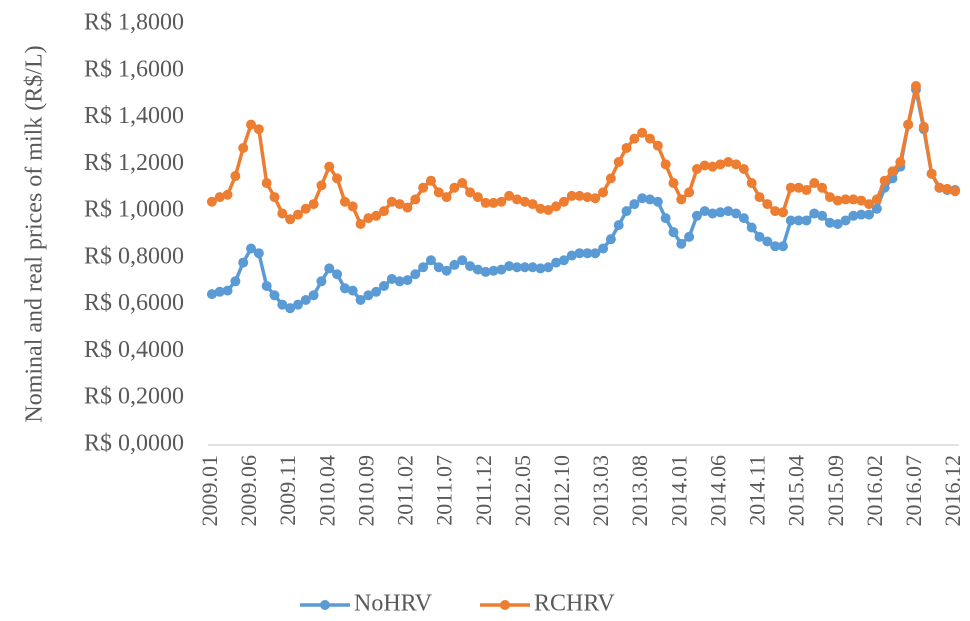 This screenshot has height=621, width=970. I want to click on y-tick-label: R$ 0,4000, so click(134, 350).